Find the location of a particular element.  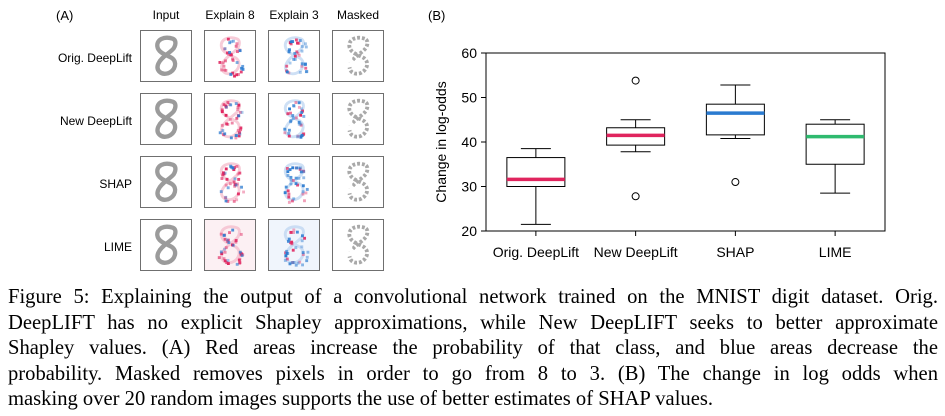

tile-shap-input is located at coordinates (166, 182).